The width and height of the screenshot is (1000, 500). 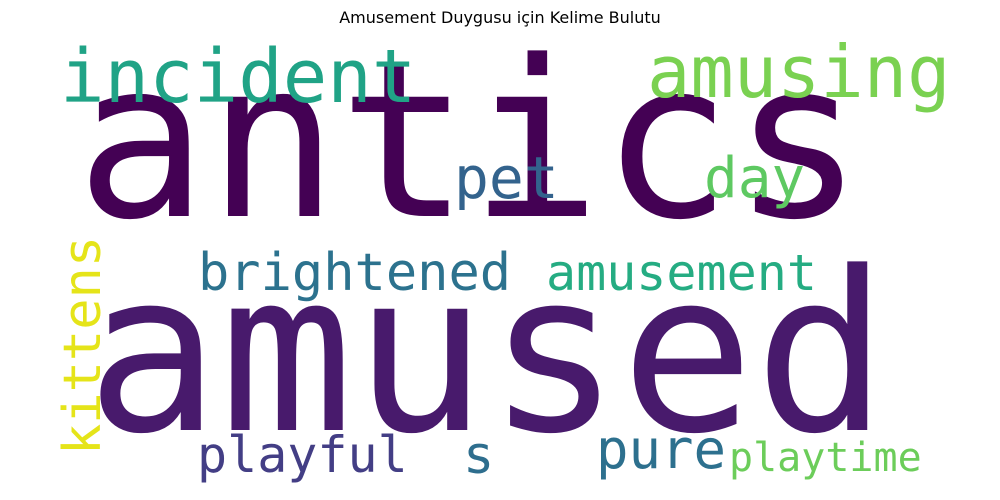 I want to click on word-amusing: amusing, so click(x=798, y=76).